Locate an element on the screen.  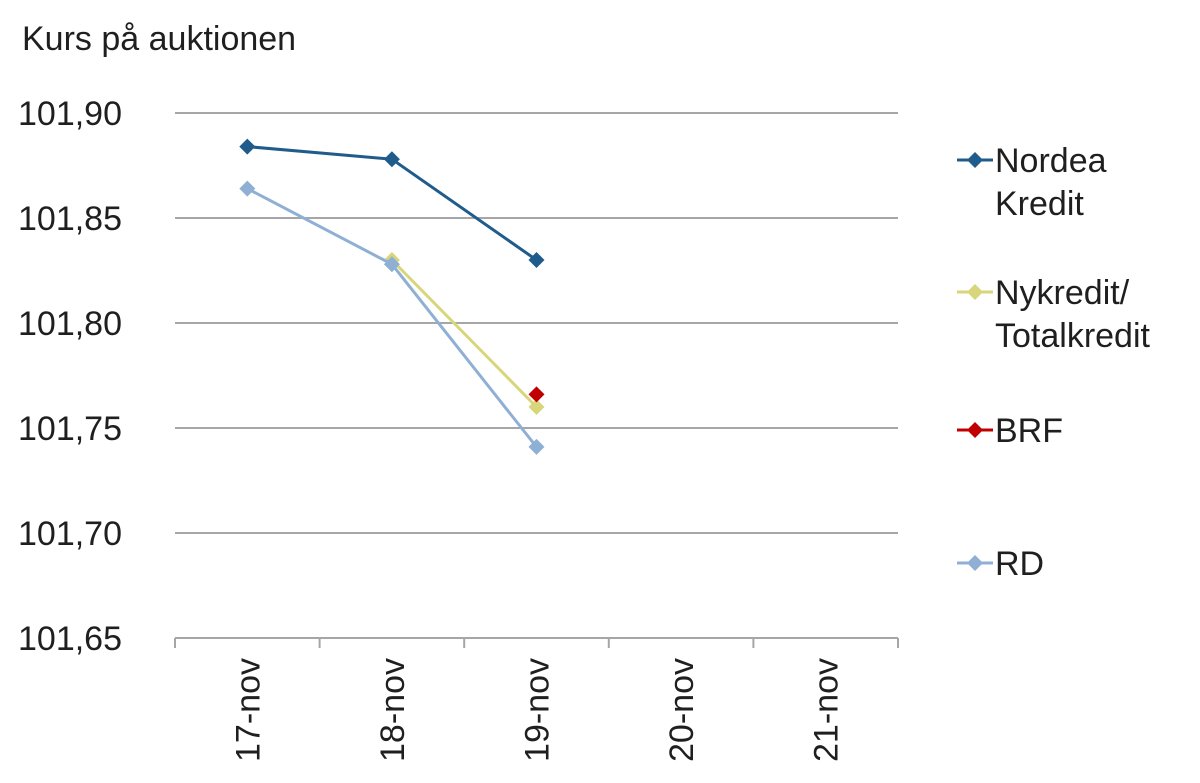
x-tick-label: 18-nov is located at coordinates (393, 710).